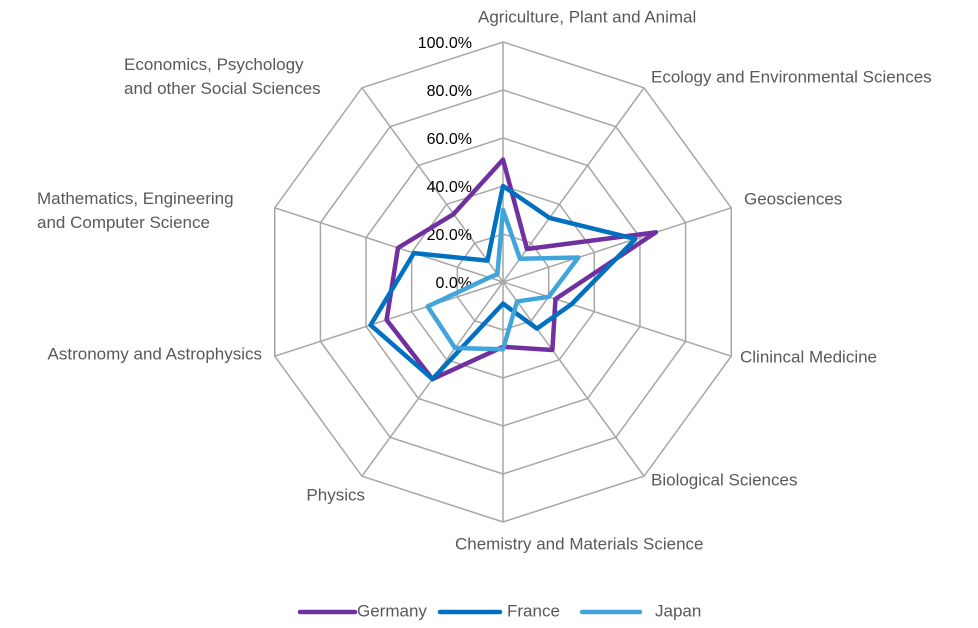  I want to click on category-label: Chemistry and Materials Science, so click(579, 543).